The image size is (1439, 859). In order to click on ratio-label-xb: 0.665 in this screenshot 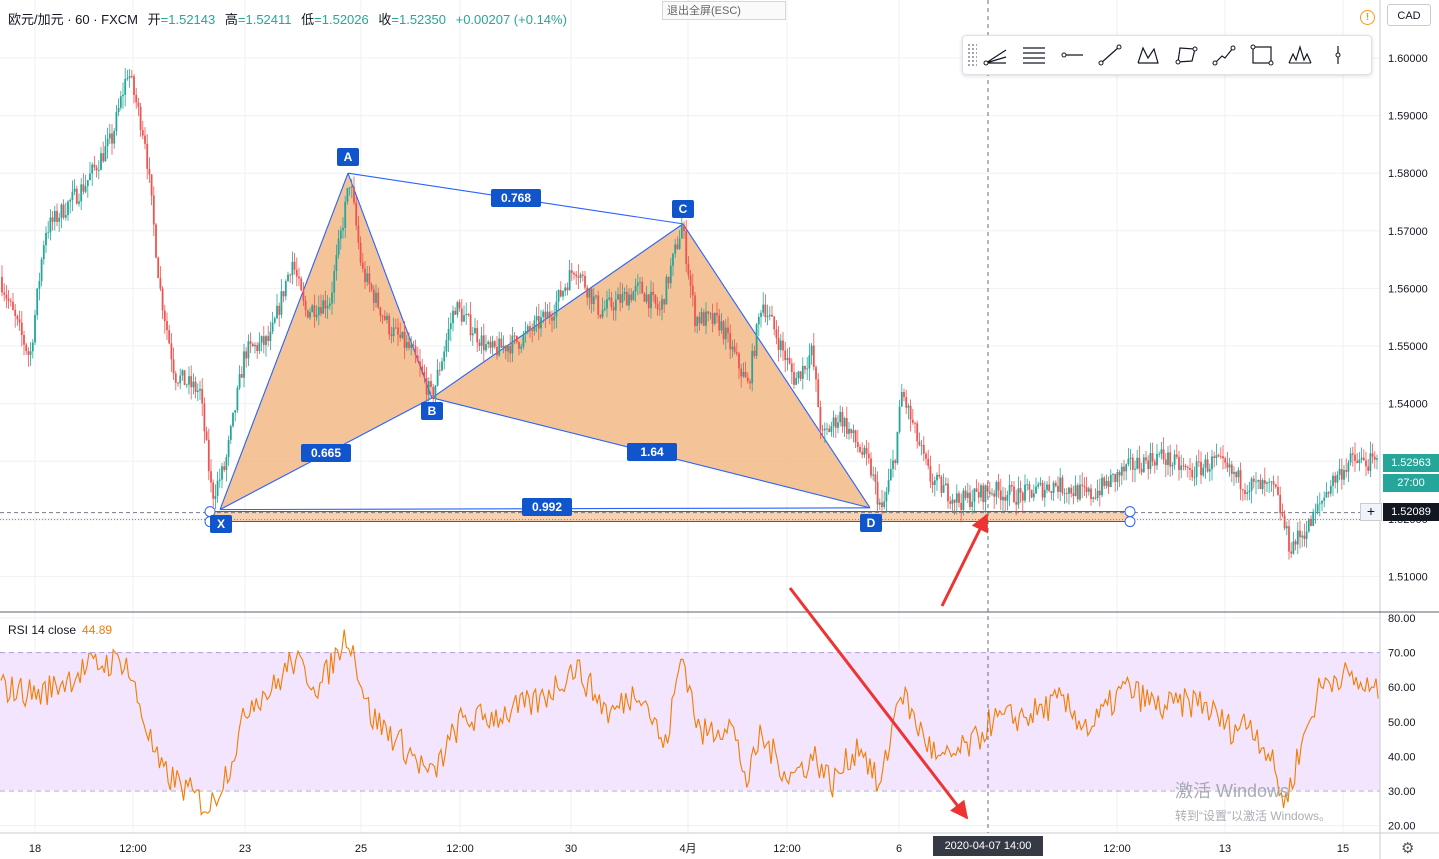, I will do `click(326, 453)`.